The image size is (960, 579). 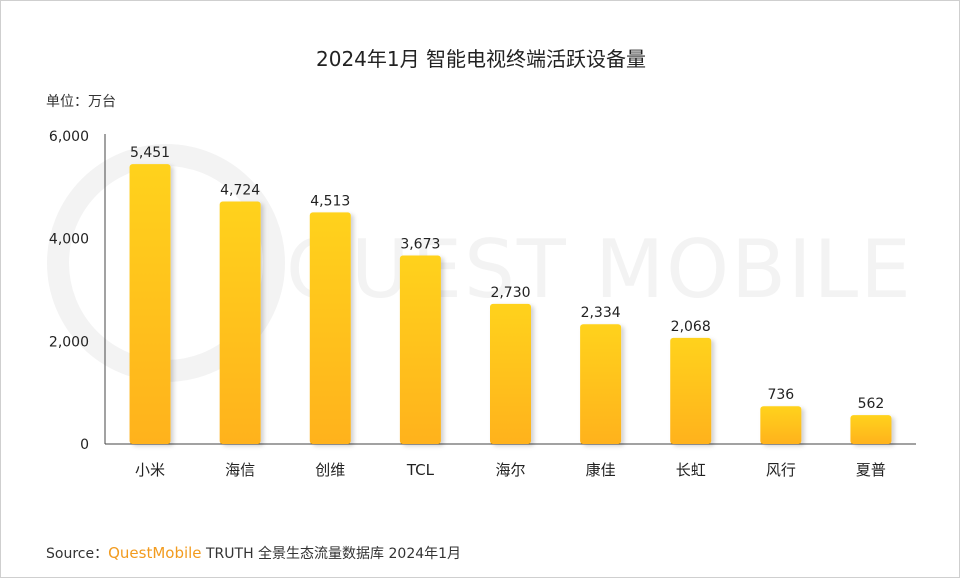 I want to click on unit-label: 单位：万台, so click(x=81, y=102).